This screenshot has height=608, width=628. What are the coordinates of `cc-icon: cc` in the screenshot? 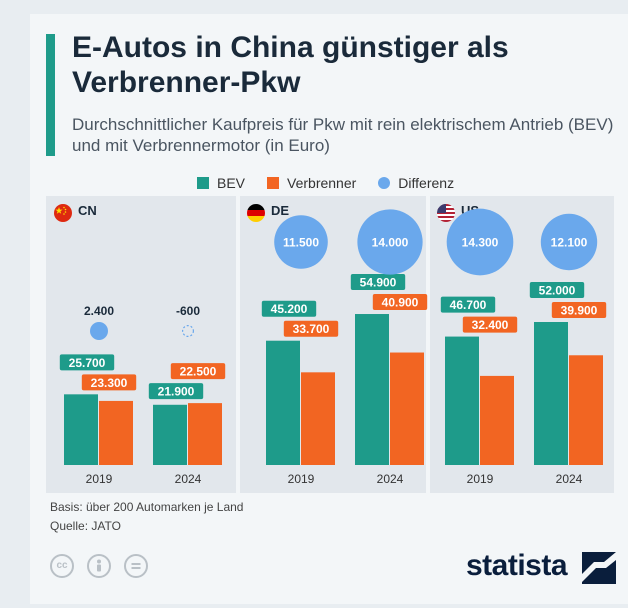 It's located at (62, 566).